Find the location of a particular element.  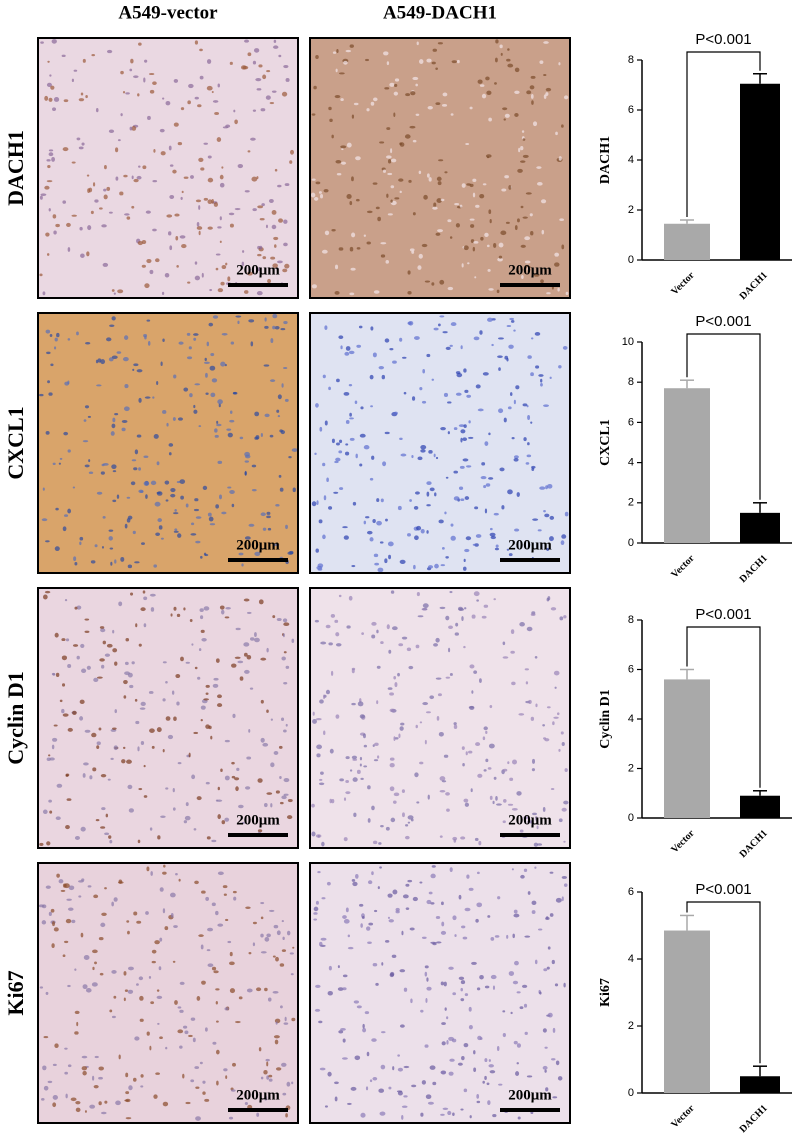

y-tick-label: 0 is located at coordinates (631, 1093).